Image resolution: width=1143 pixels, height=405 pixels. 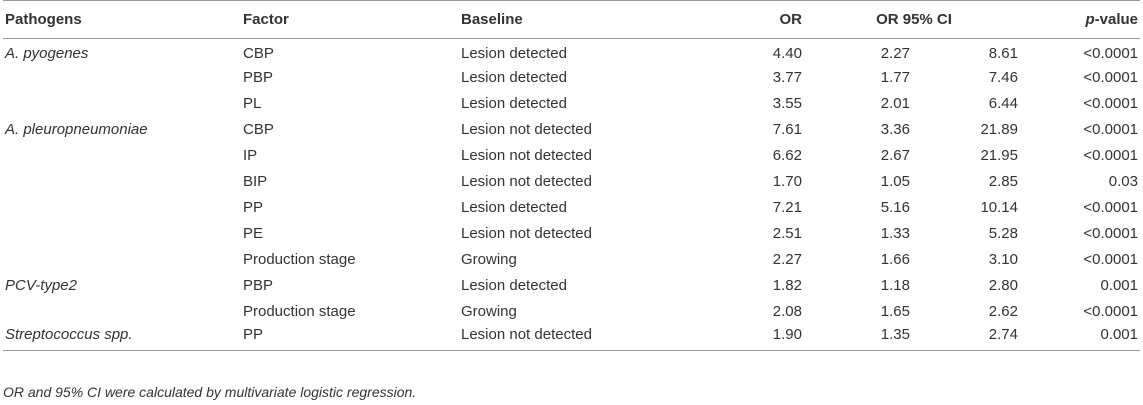 I want to click on cell-factor: BIP, so click(x=255, y=181).